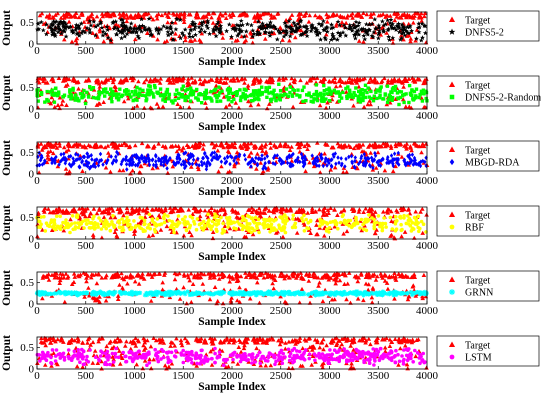  I want to click on x-tick-label: 1000, so click(135, 116).